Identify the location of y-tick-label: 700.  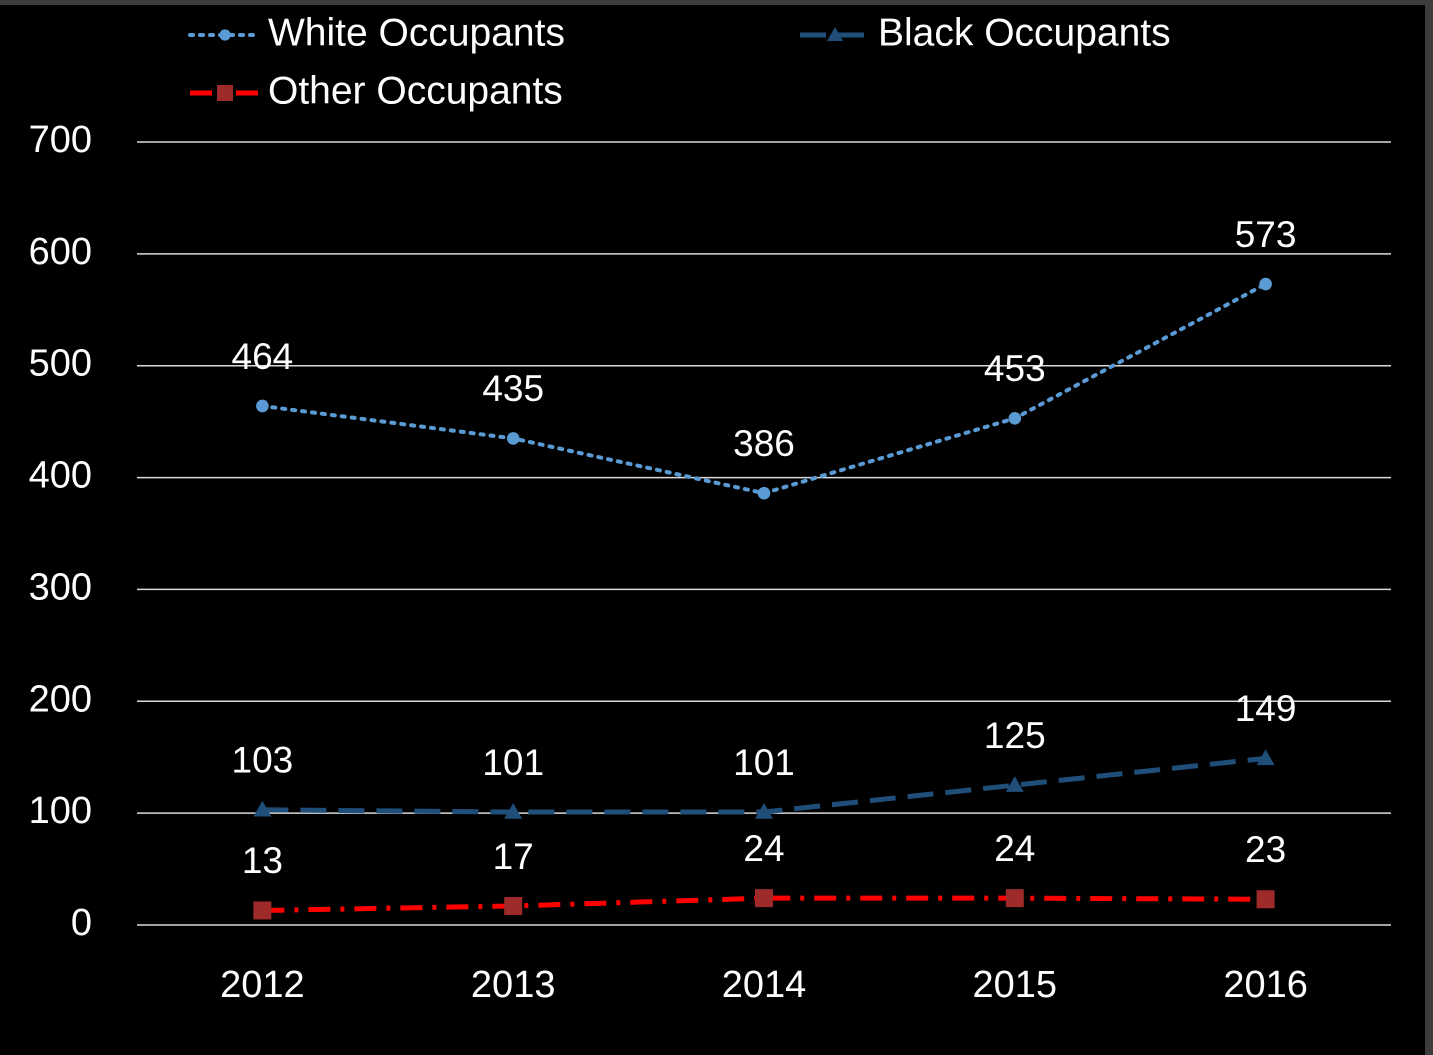
(60, 140).